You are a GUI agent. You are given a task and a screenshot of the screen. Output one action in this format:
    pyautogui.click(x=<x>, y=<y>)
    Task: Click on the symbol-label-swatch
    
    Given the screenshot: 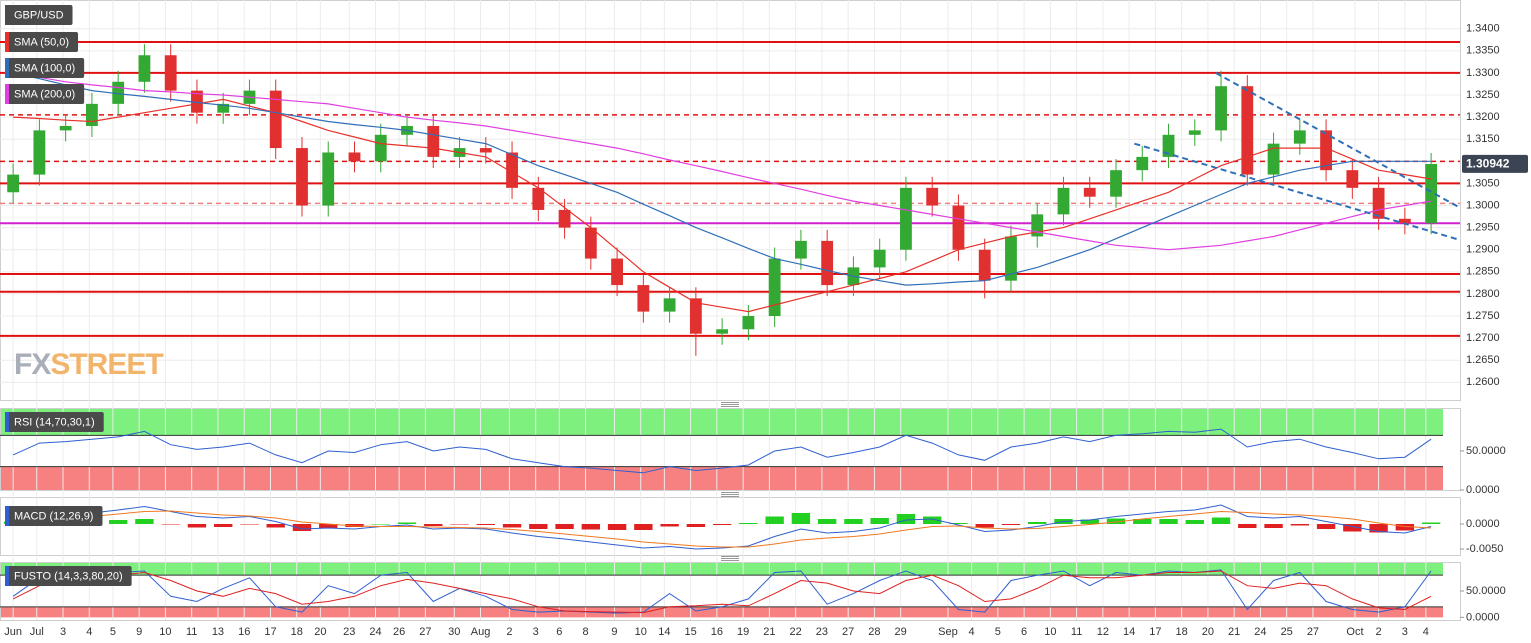 What is the action you would take?
    pyautogui.click(x=7, y=15)
    